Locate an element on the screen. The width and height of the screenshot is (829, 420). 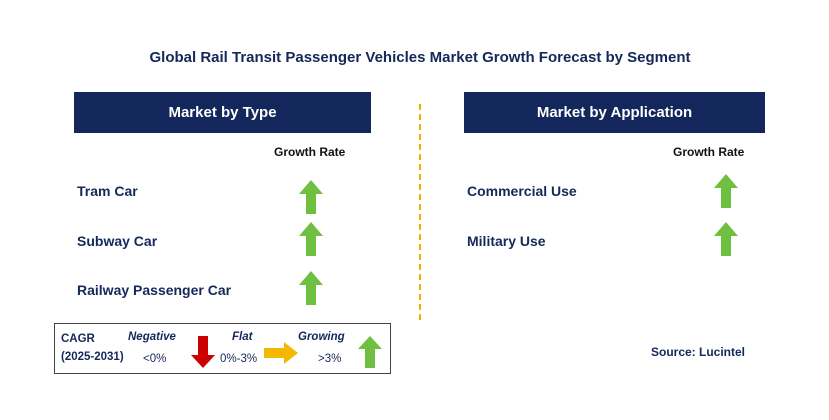
legend-negative-range: <0% is located at coordinates (155, 359).